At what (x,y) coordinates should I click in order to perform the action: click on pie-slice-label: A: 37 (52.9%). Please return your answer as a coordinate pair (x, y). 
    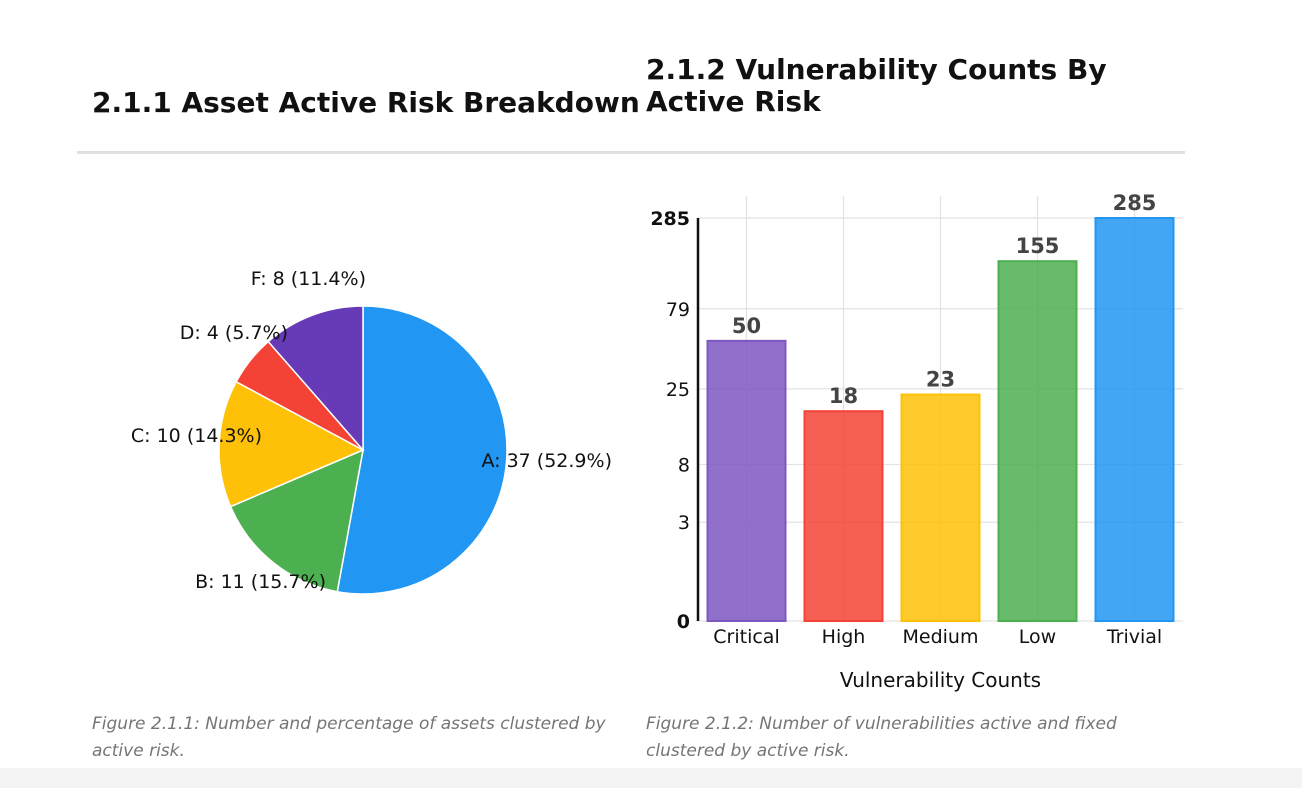
    Looking at the image, I should click on (546, 461).